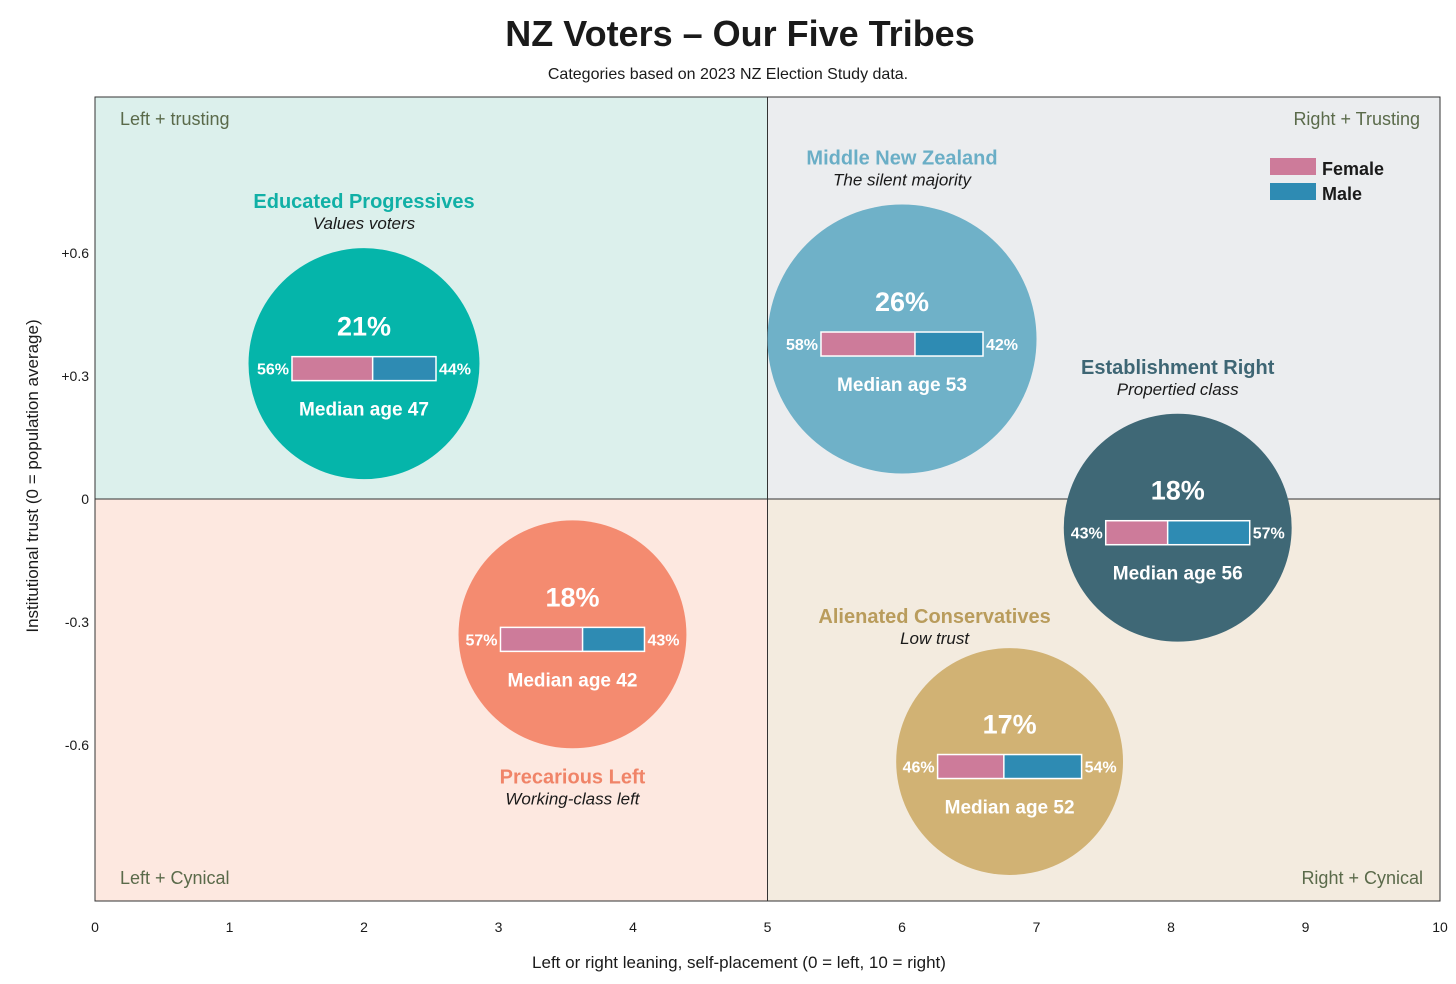 The height and width of the screenshot is (984, 1456). Describe the element at coordinates (1178, 574) in the screenshot. I see `median-age: Median age 56` at that location.